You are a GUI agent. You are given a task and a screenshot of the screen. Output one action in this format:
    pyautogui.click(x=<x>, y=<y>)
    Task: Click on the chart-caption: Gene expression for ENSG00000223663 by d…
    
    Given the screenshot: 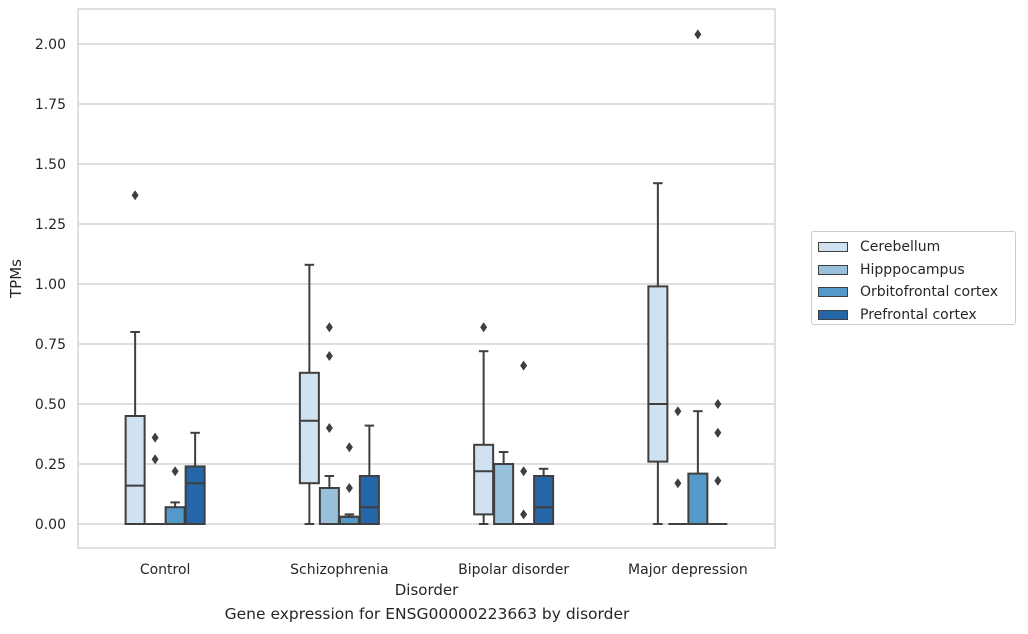 What is the action you would take?
    pyautogui.click(x=427, y=614)
    